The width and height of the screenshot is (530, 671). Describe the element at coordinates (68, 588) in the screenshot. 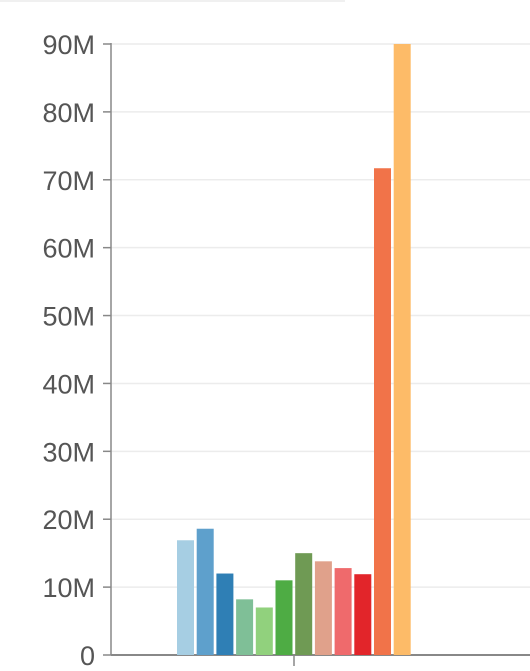

I see `y-tick-label: 10M` at that location.